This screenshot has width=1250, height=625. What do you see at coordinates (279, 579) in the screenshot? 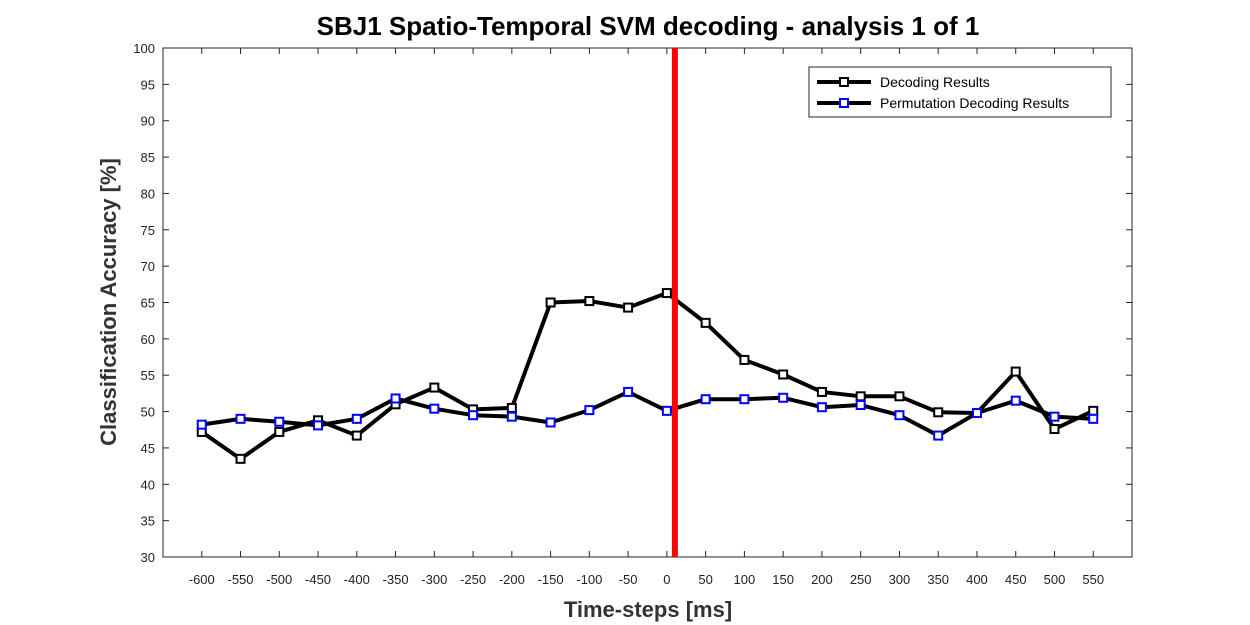
I see `x-tick-label: -500` at bounding box center [279, 579].